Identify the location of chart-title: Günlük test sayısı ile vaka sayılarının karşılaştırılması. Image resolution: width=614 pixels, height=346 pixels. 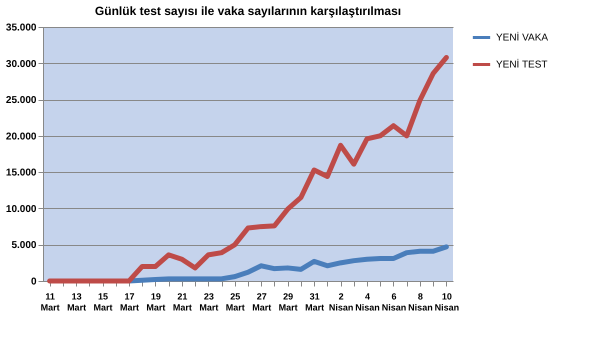
(248, 11).